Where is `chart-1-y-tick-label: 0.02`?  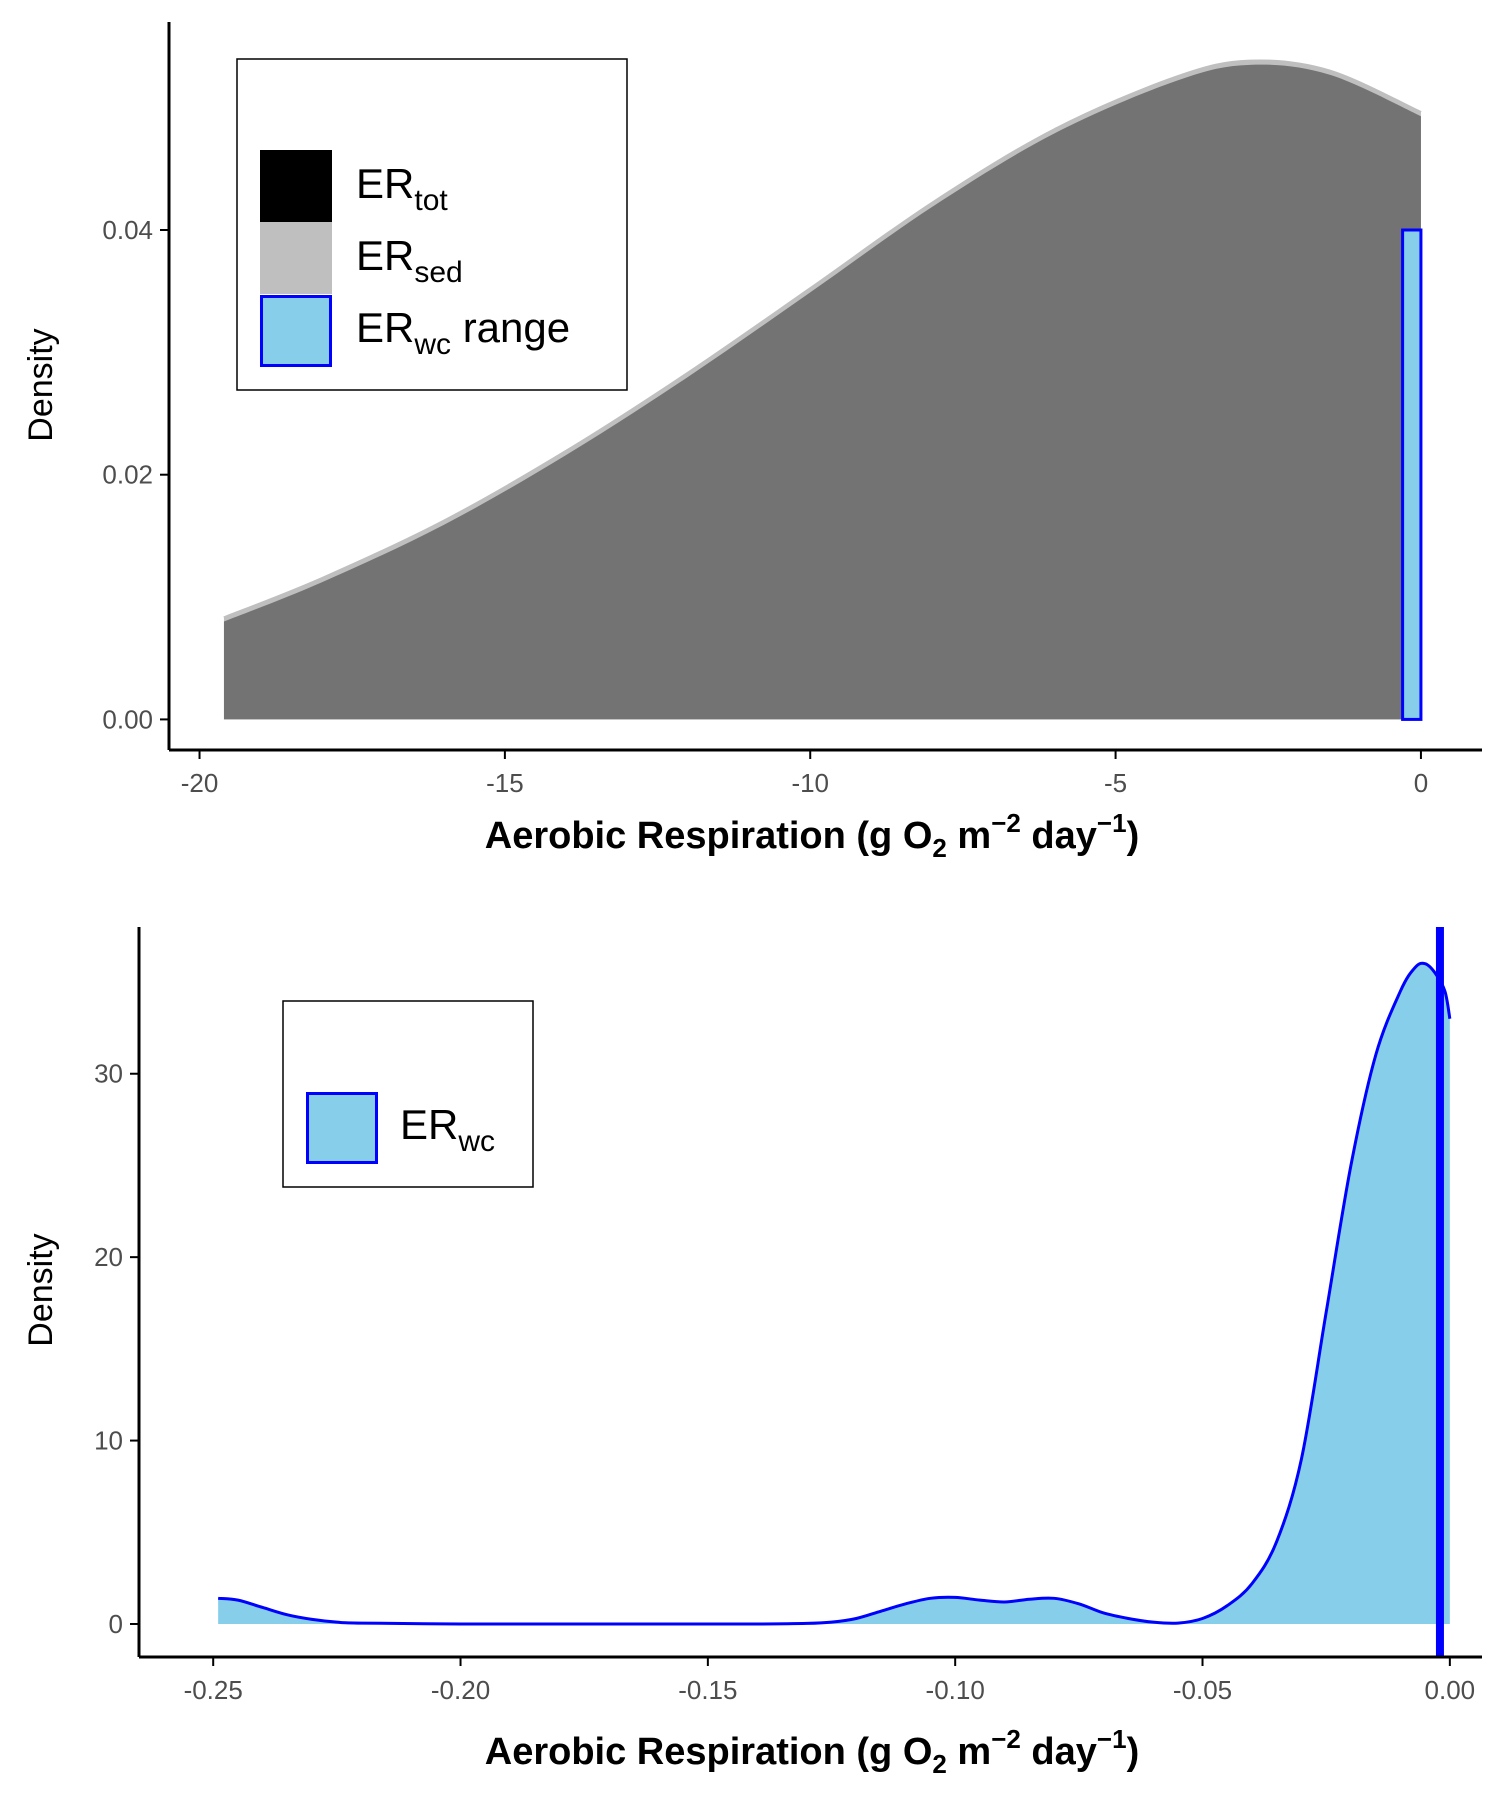
chart-1-y-tick-label: 0.02 is located at coordinates (127, 475).